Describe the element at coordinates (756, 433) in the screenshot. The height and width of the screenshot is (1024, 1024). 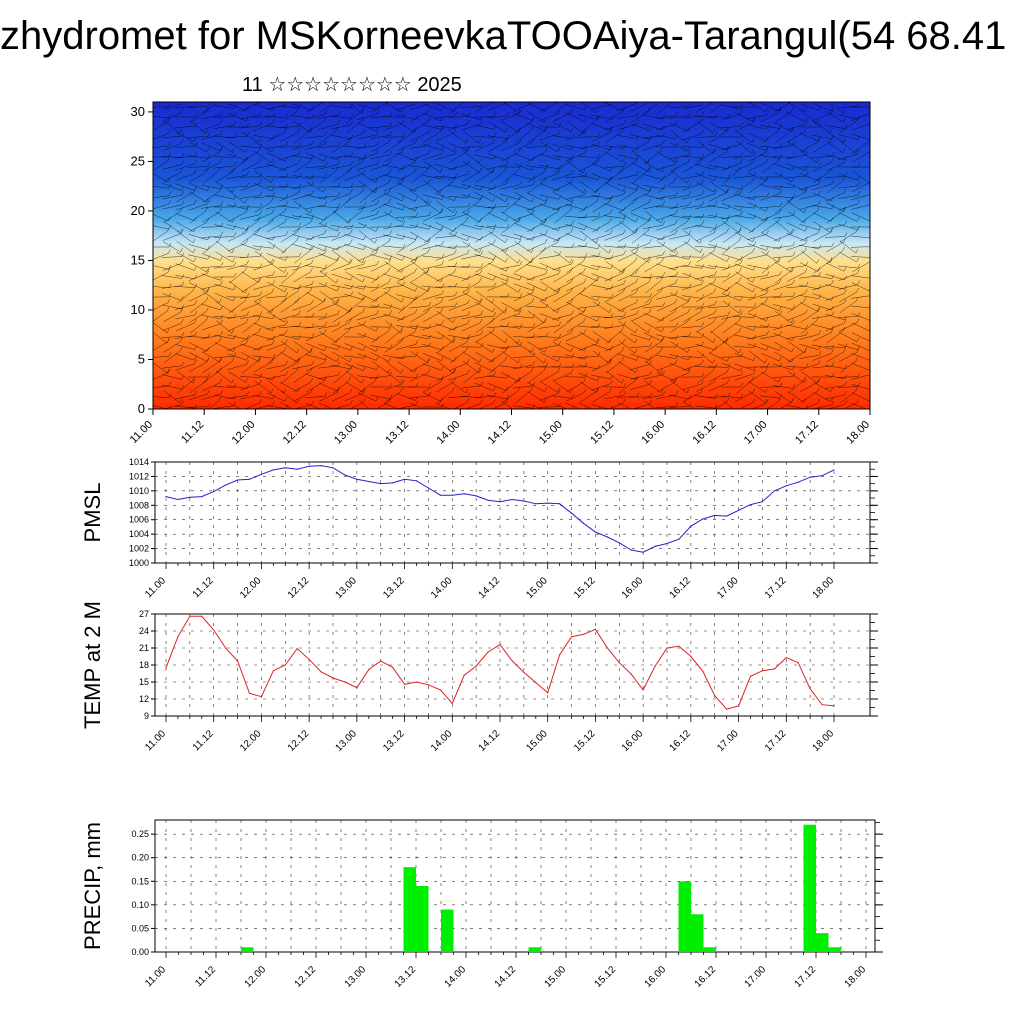
I see `heatmap-x-tick-label: 17.00` at that location.